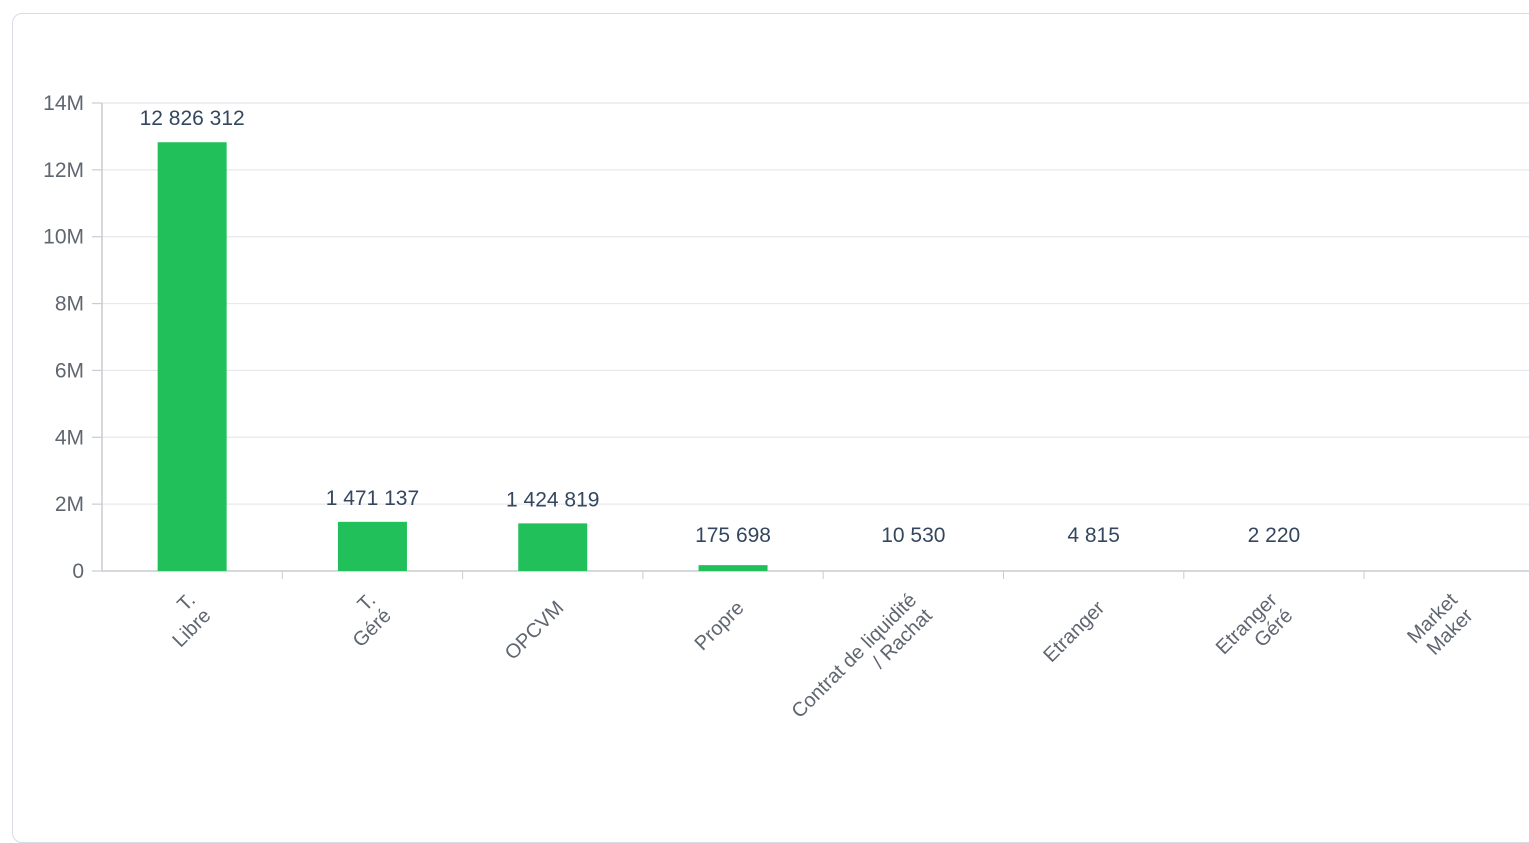 The image size is (1529, 843). I want to click on y-tick-label: 12M, so click(63, 170).